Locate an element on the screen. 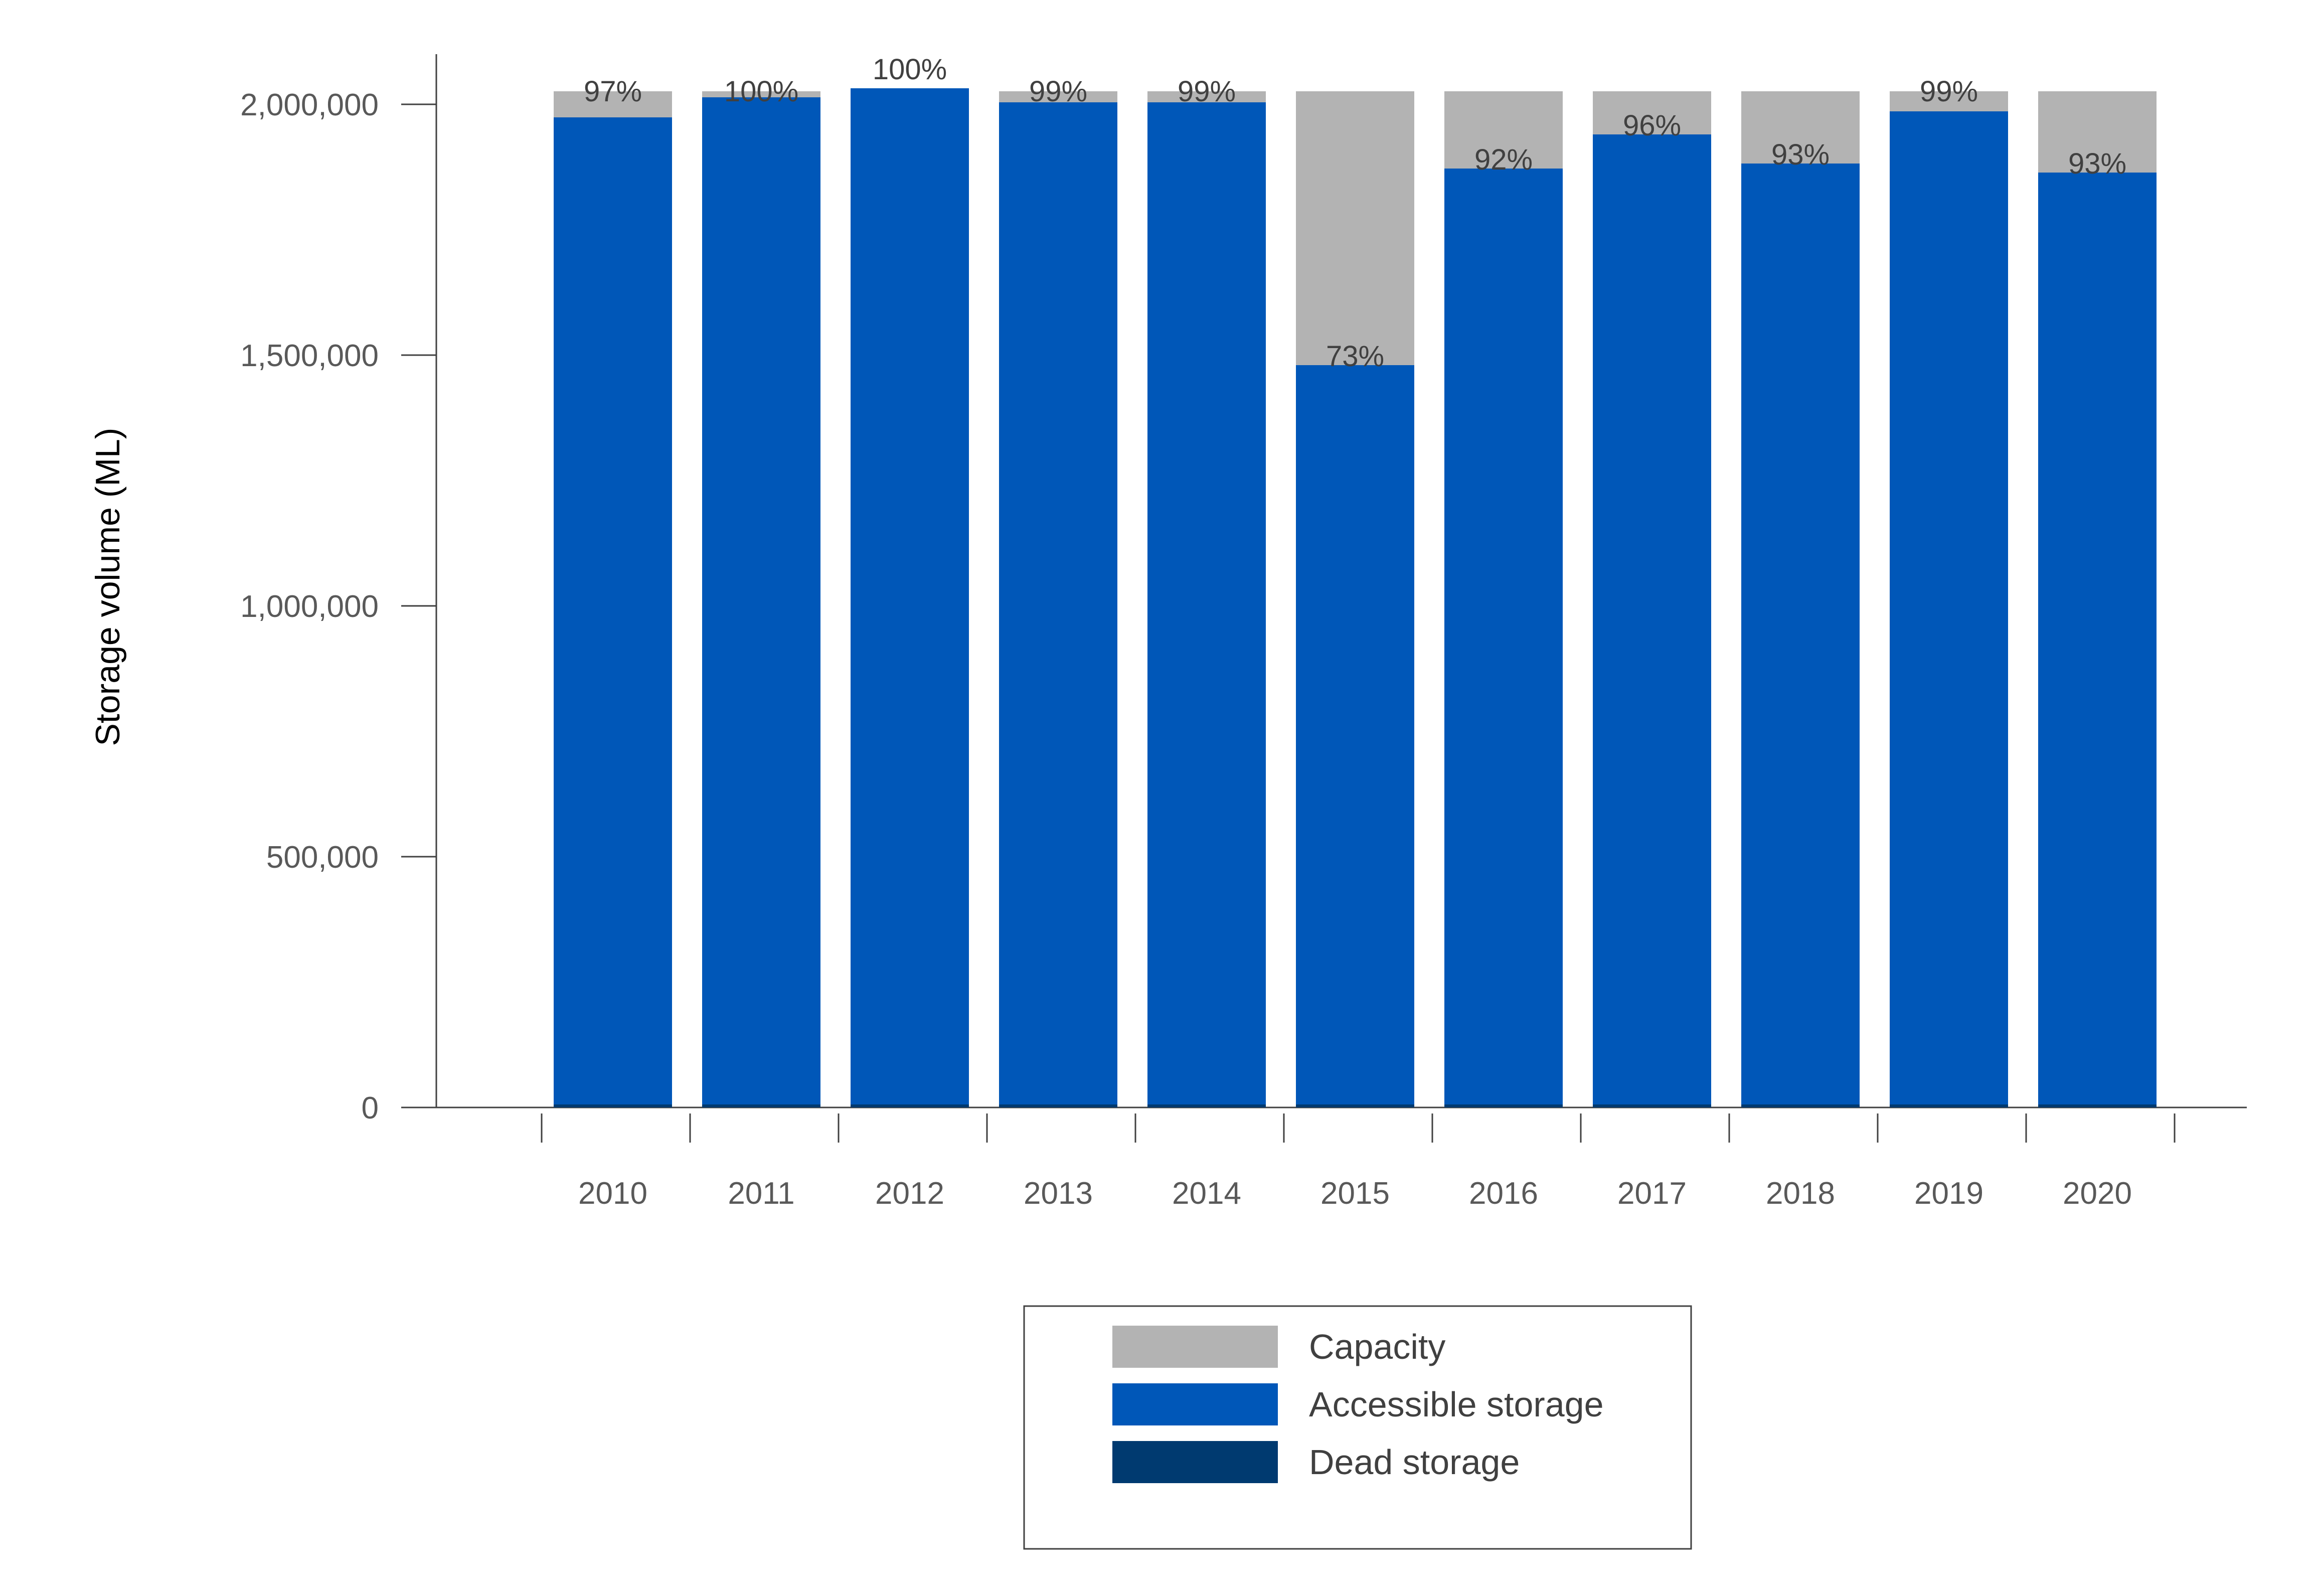  percent-label: 73% is located at coordinates (1355, 356).